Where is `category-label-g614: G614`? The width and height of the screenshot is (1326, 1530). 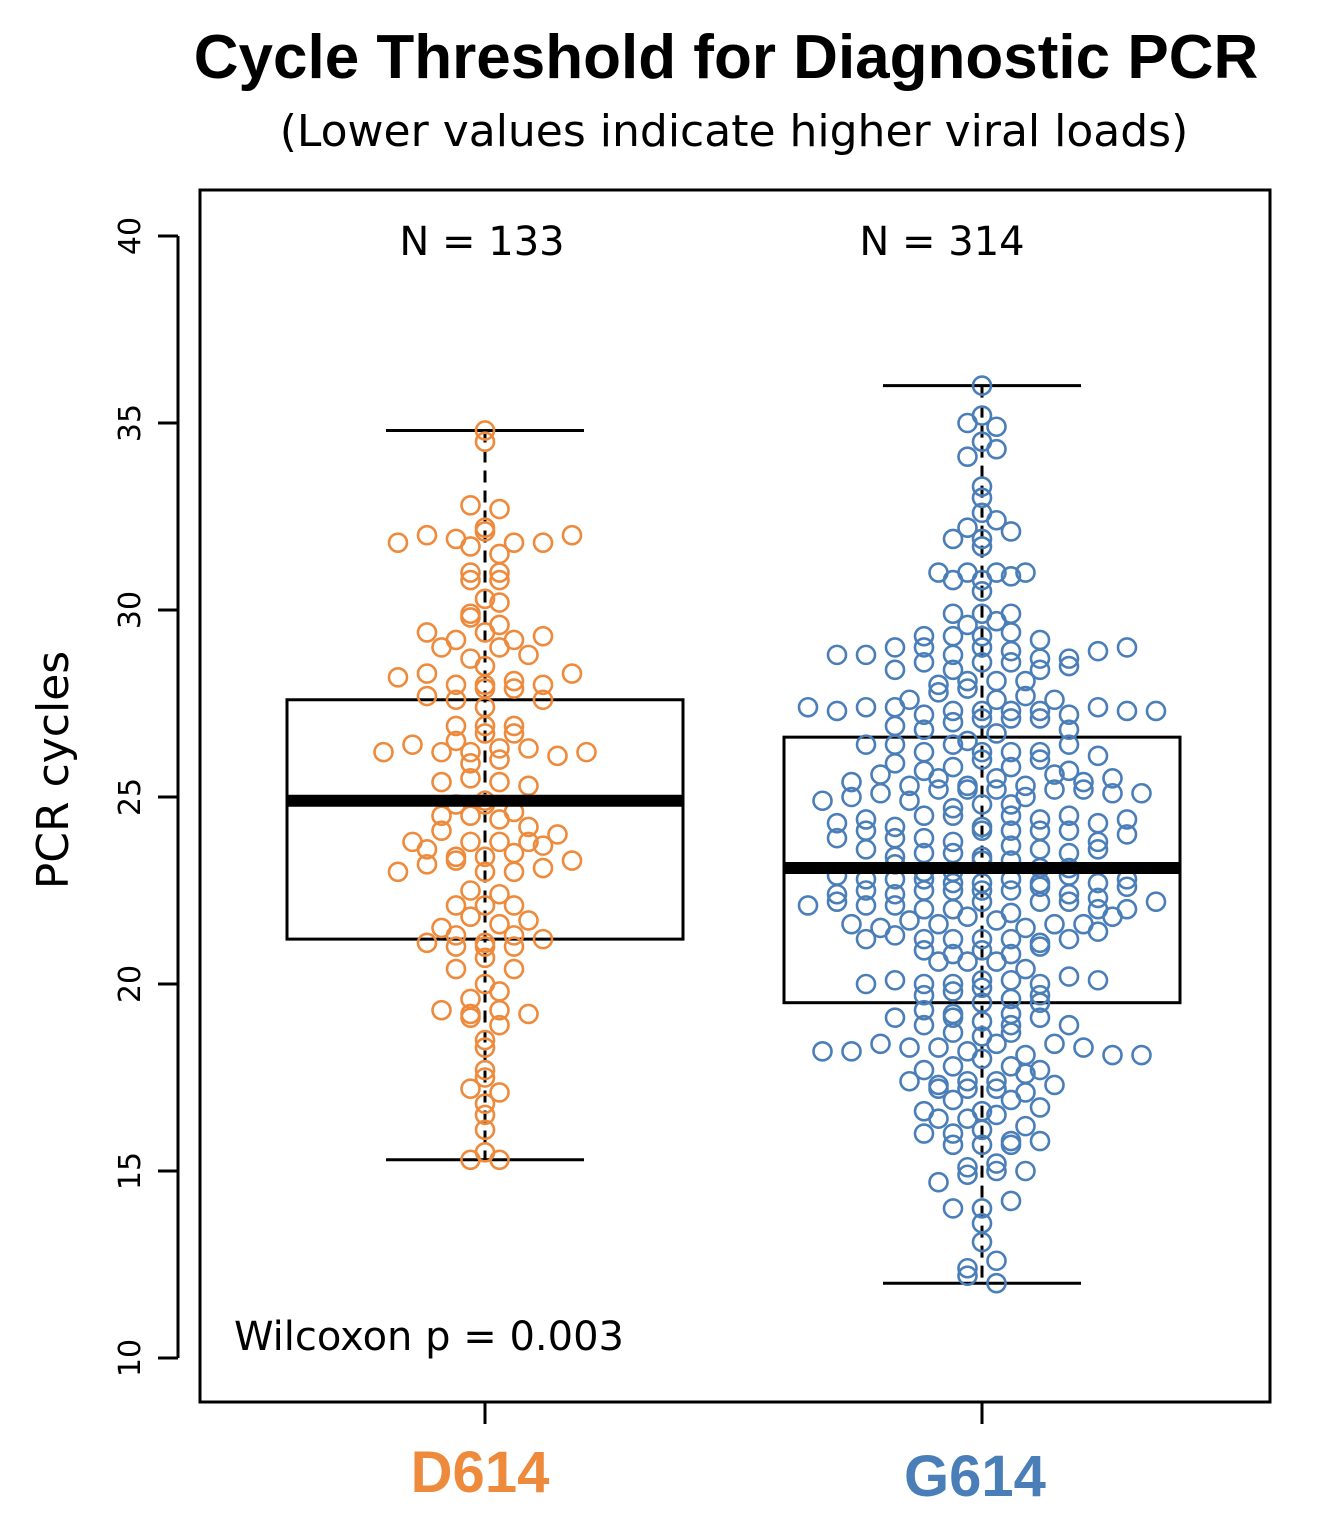 category-label-g614: G614 is located at coordinates (975, 1476).